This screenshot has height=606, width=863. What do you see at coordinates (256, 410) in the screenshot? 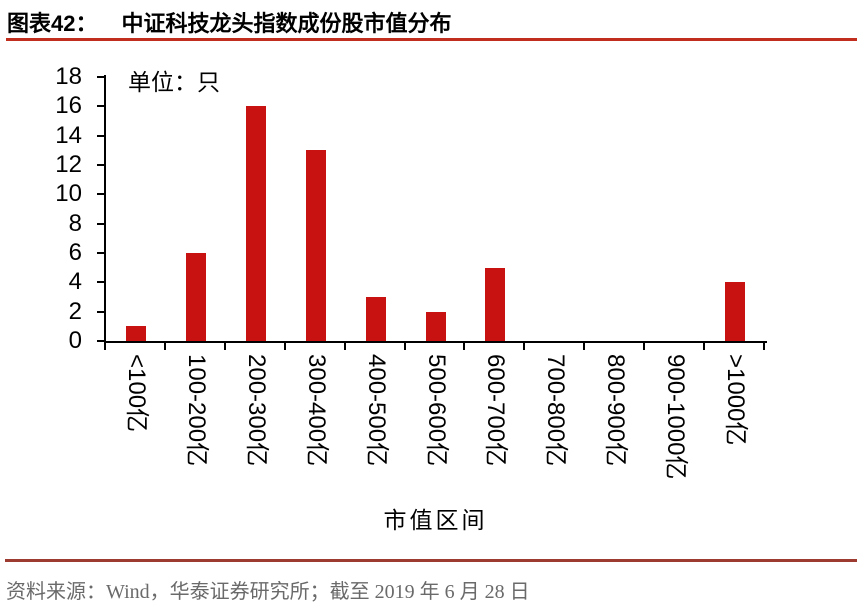
I see `x-category-label: 200-300亿` at bounding box center [256, 410].